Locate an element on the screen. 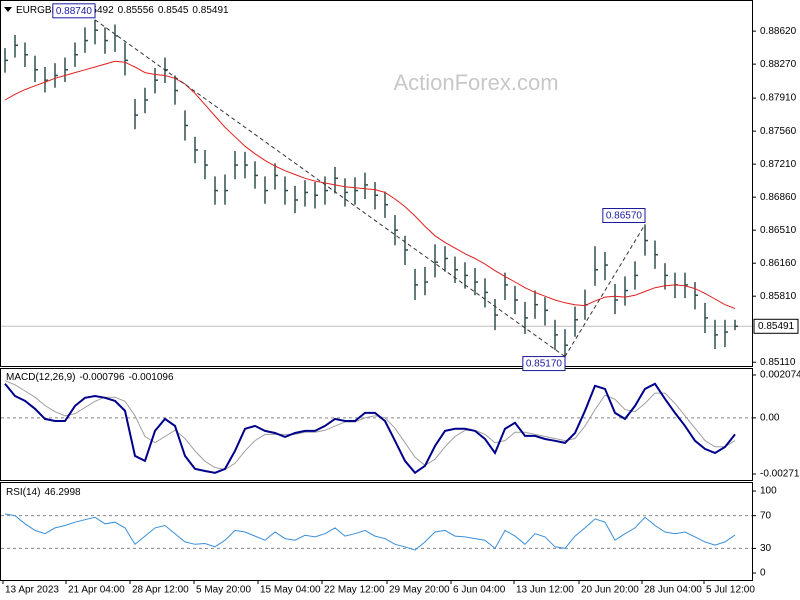 This screenshot has height=600, width=800. y-tick-label: 70 is located at coordinates (766, 515).